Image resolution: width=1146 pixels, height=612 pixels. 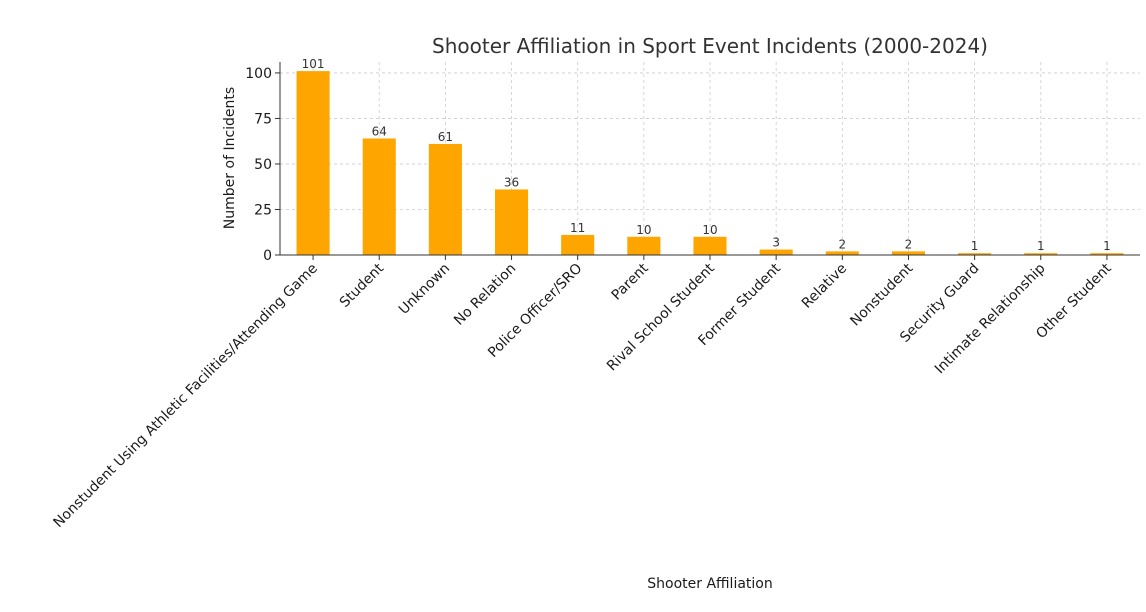 What do you see at coordinates (661, 317) in the screenshot?
I see `x-tick-label: Rival School Student` at bounding box center [661, 317].